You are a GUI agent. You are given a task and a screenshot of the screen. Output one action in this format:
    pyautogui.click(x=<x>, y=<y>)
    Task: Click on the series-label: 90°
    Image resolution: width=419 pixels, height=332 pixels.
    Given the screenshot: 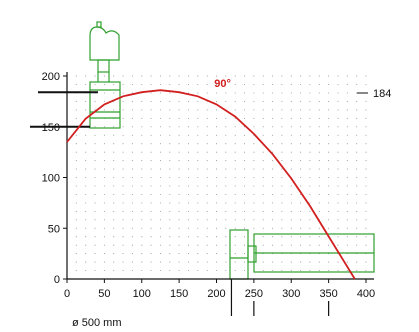 What is the action you would take?
    pyautogui.click(x=222, y=84)
    